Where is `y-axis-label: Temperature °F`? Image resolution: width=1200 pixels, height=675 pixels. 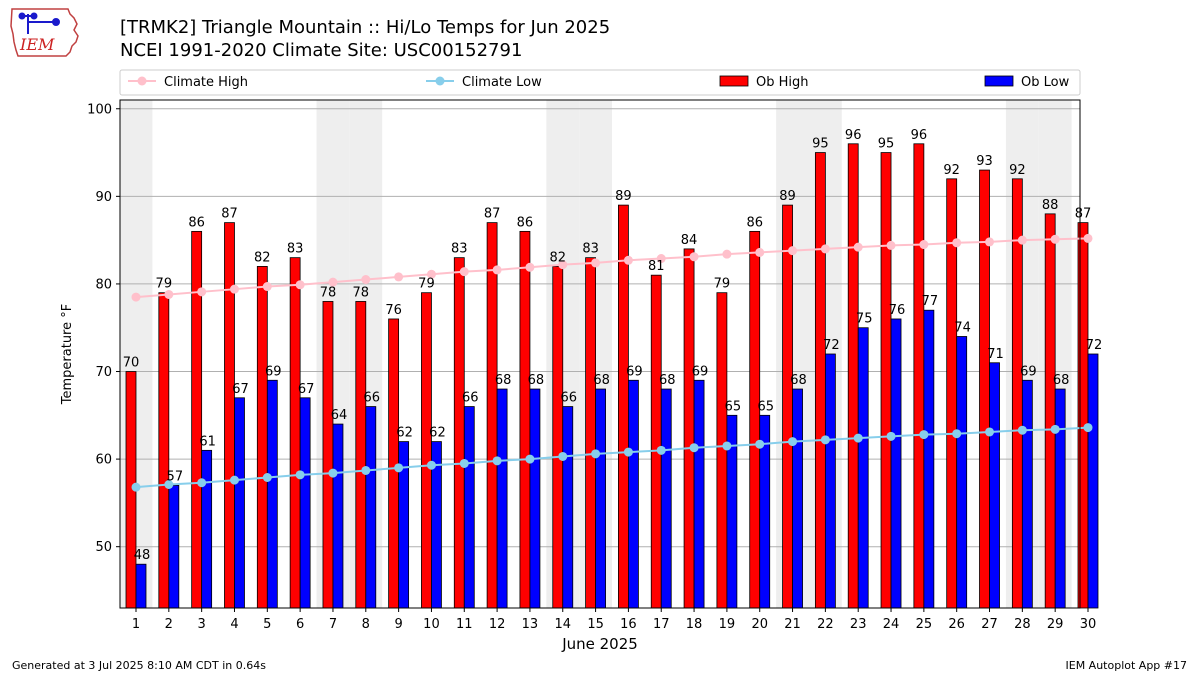
y-axis-label: Temperature °F is located at coordinates (67, 354).